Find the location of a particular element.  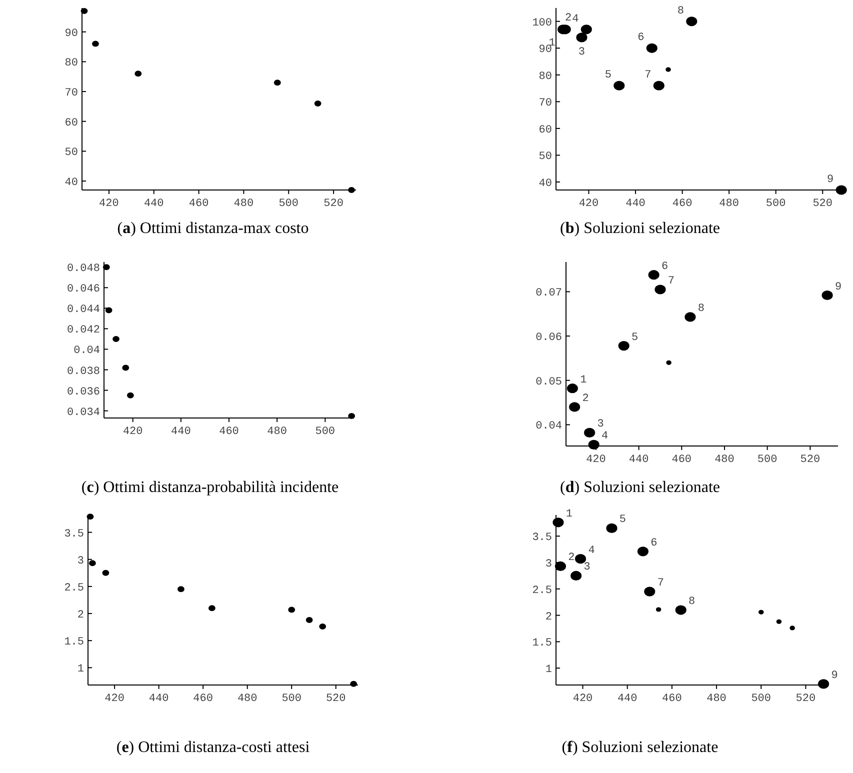

annotation: 7 is located at coordinates (660, 584).